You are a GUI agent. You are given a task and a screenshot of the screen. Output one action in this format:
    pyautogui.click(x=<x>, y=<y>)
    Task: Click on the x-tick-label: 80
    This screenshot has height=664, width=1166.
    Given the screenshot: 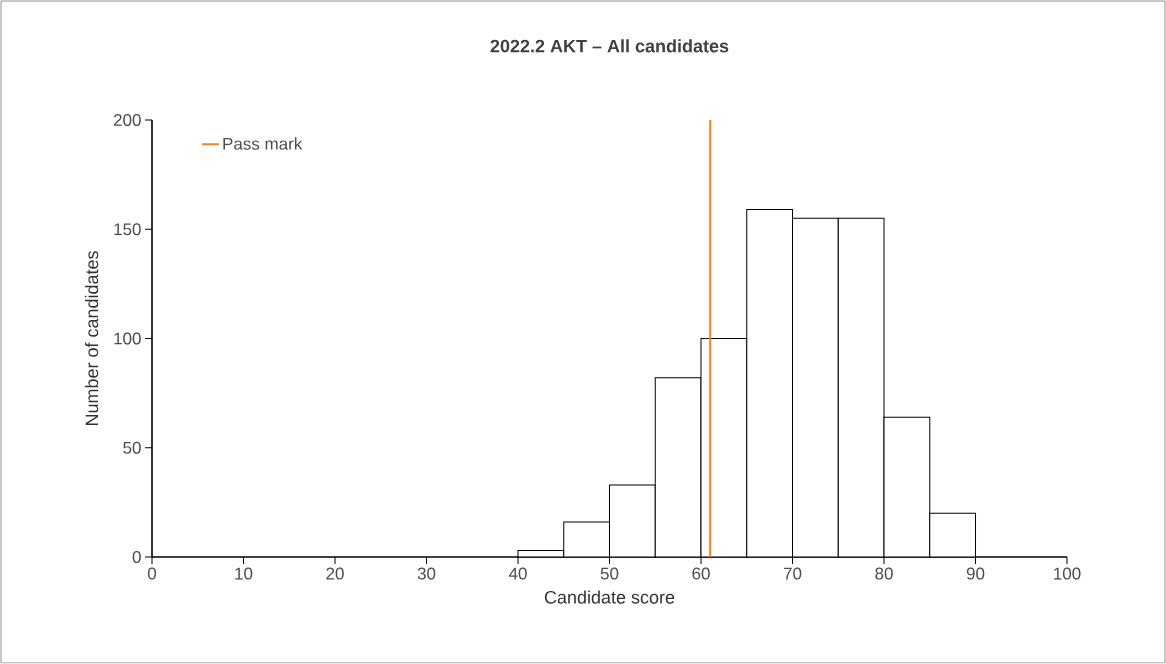 What is the action you would take?
    pyautogui.click(x=884, y=573)
    